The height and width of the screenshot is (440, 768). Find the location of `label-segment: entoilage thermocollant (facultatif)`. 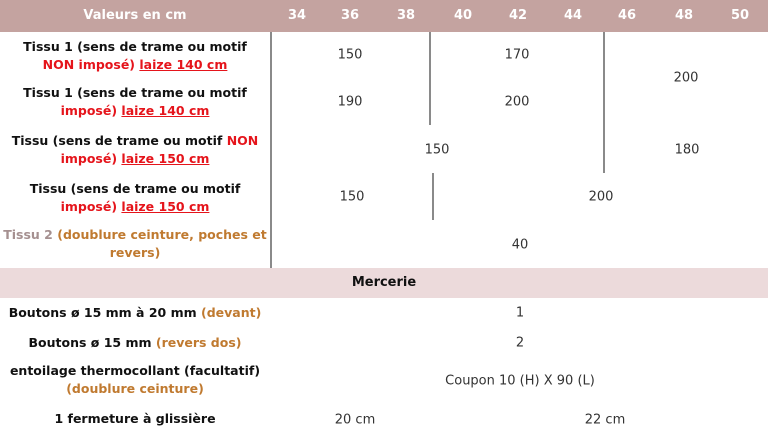

label-segment: entoilage thermocollant (facultatif) is located at coordinates (135, 370).